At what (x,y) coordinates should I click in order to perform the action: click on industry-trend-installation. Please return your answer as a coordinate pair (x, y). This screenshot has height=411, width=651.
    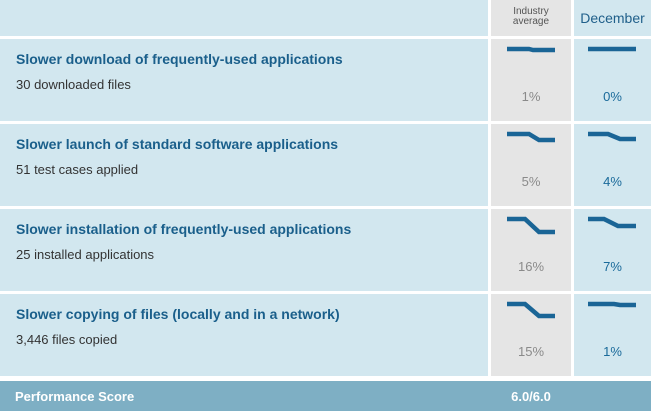
    Looking at the image, I should click on (531, 225).